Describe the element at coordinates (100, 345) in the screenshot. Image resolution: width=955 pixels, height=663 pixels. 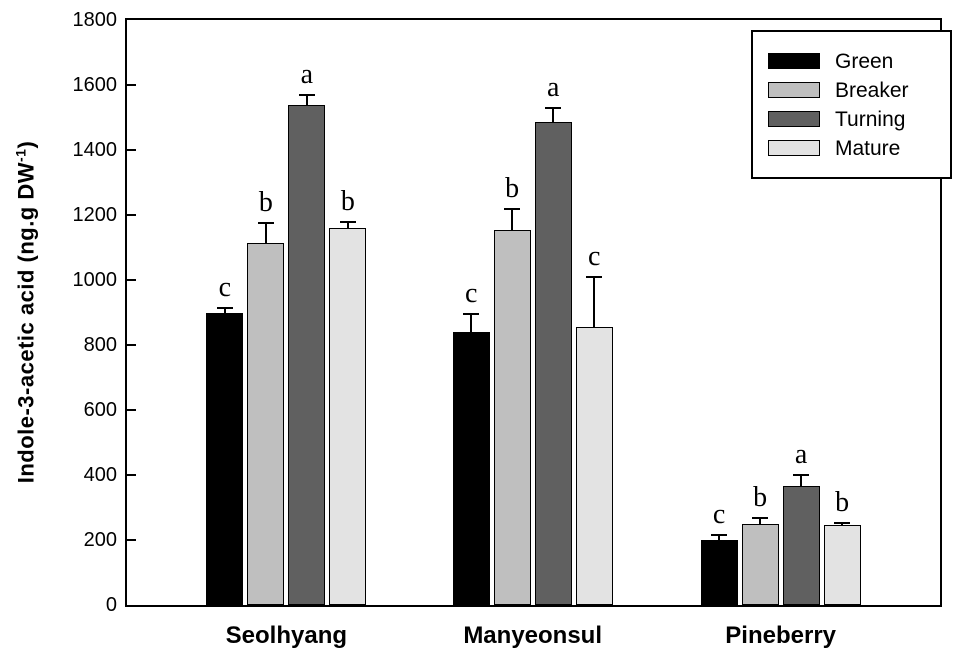
I see `y-tick-label: 800` at that location.